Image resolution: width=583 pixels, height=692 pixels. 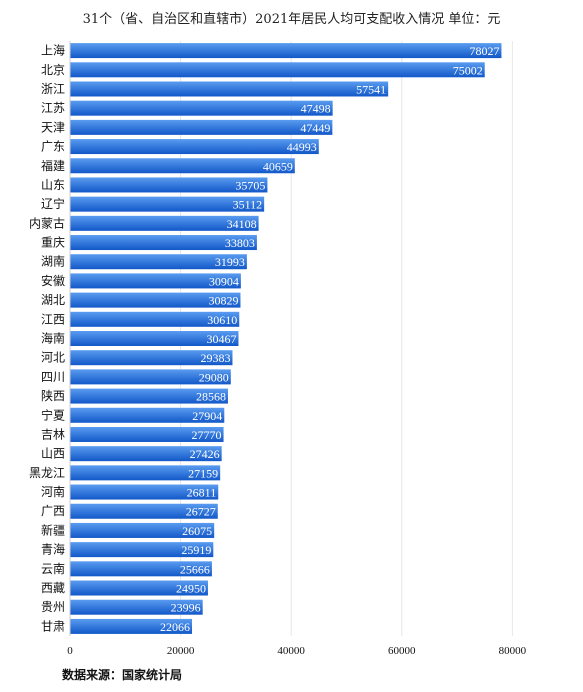 I want to click on category-label: 浙江, so click(x=53, y=89).